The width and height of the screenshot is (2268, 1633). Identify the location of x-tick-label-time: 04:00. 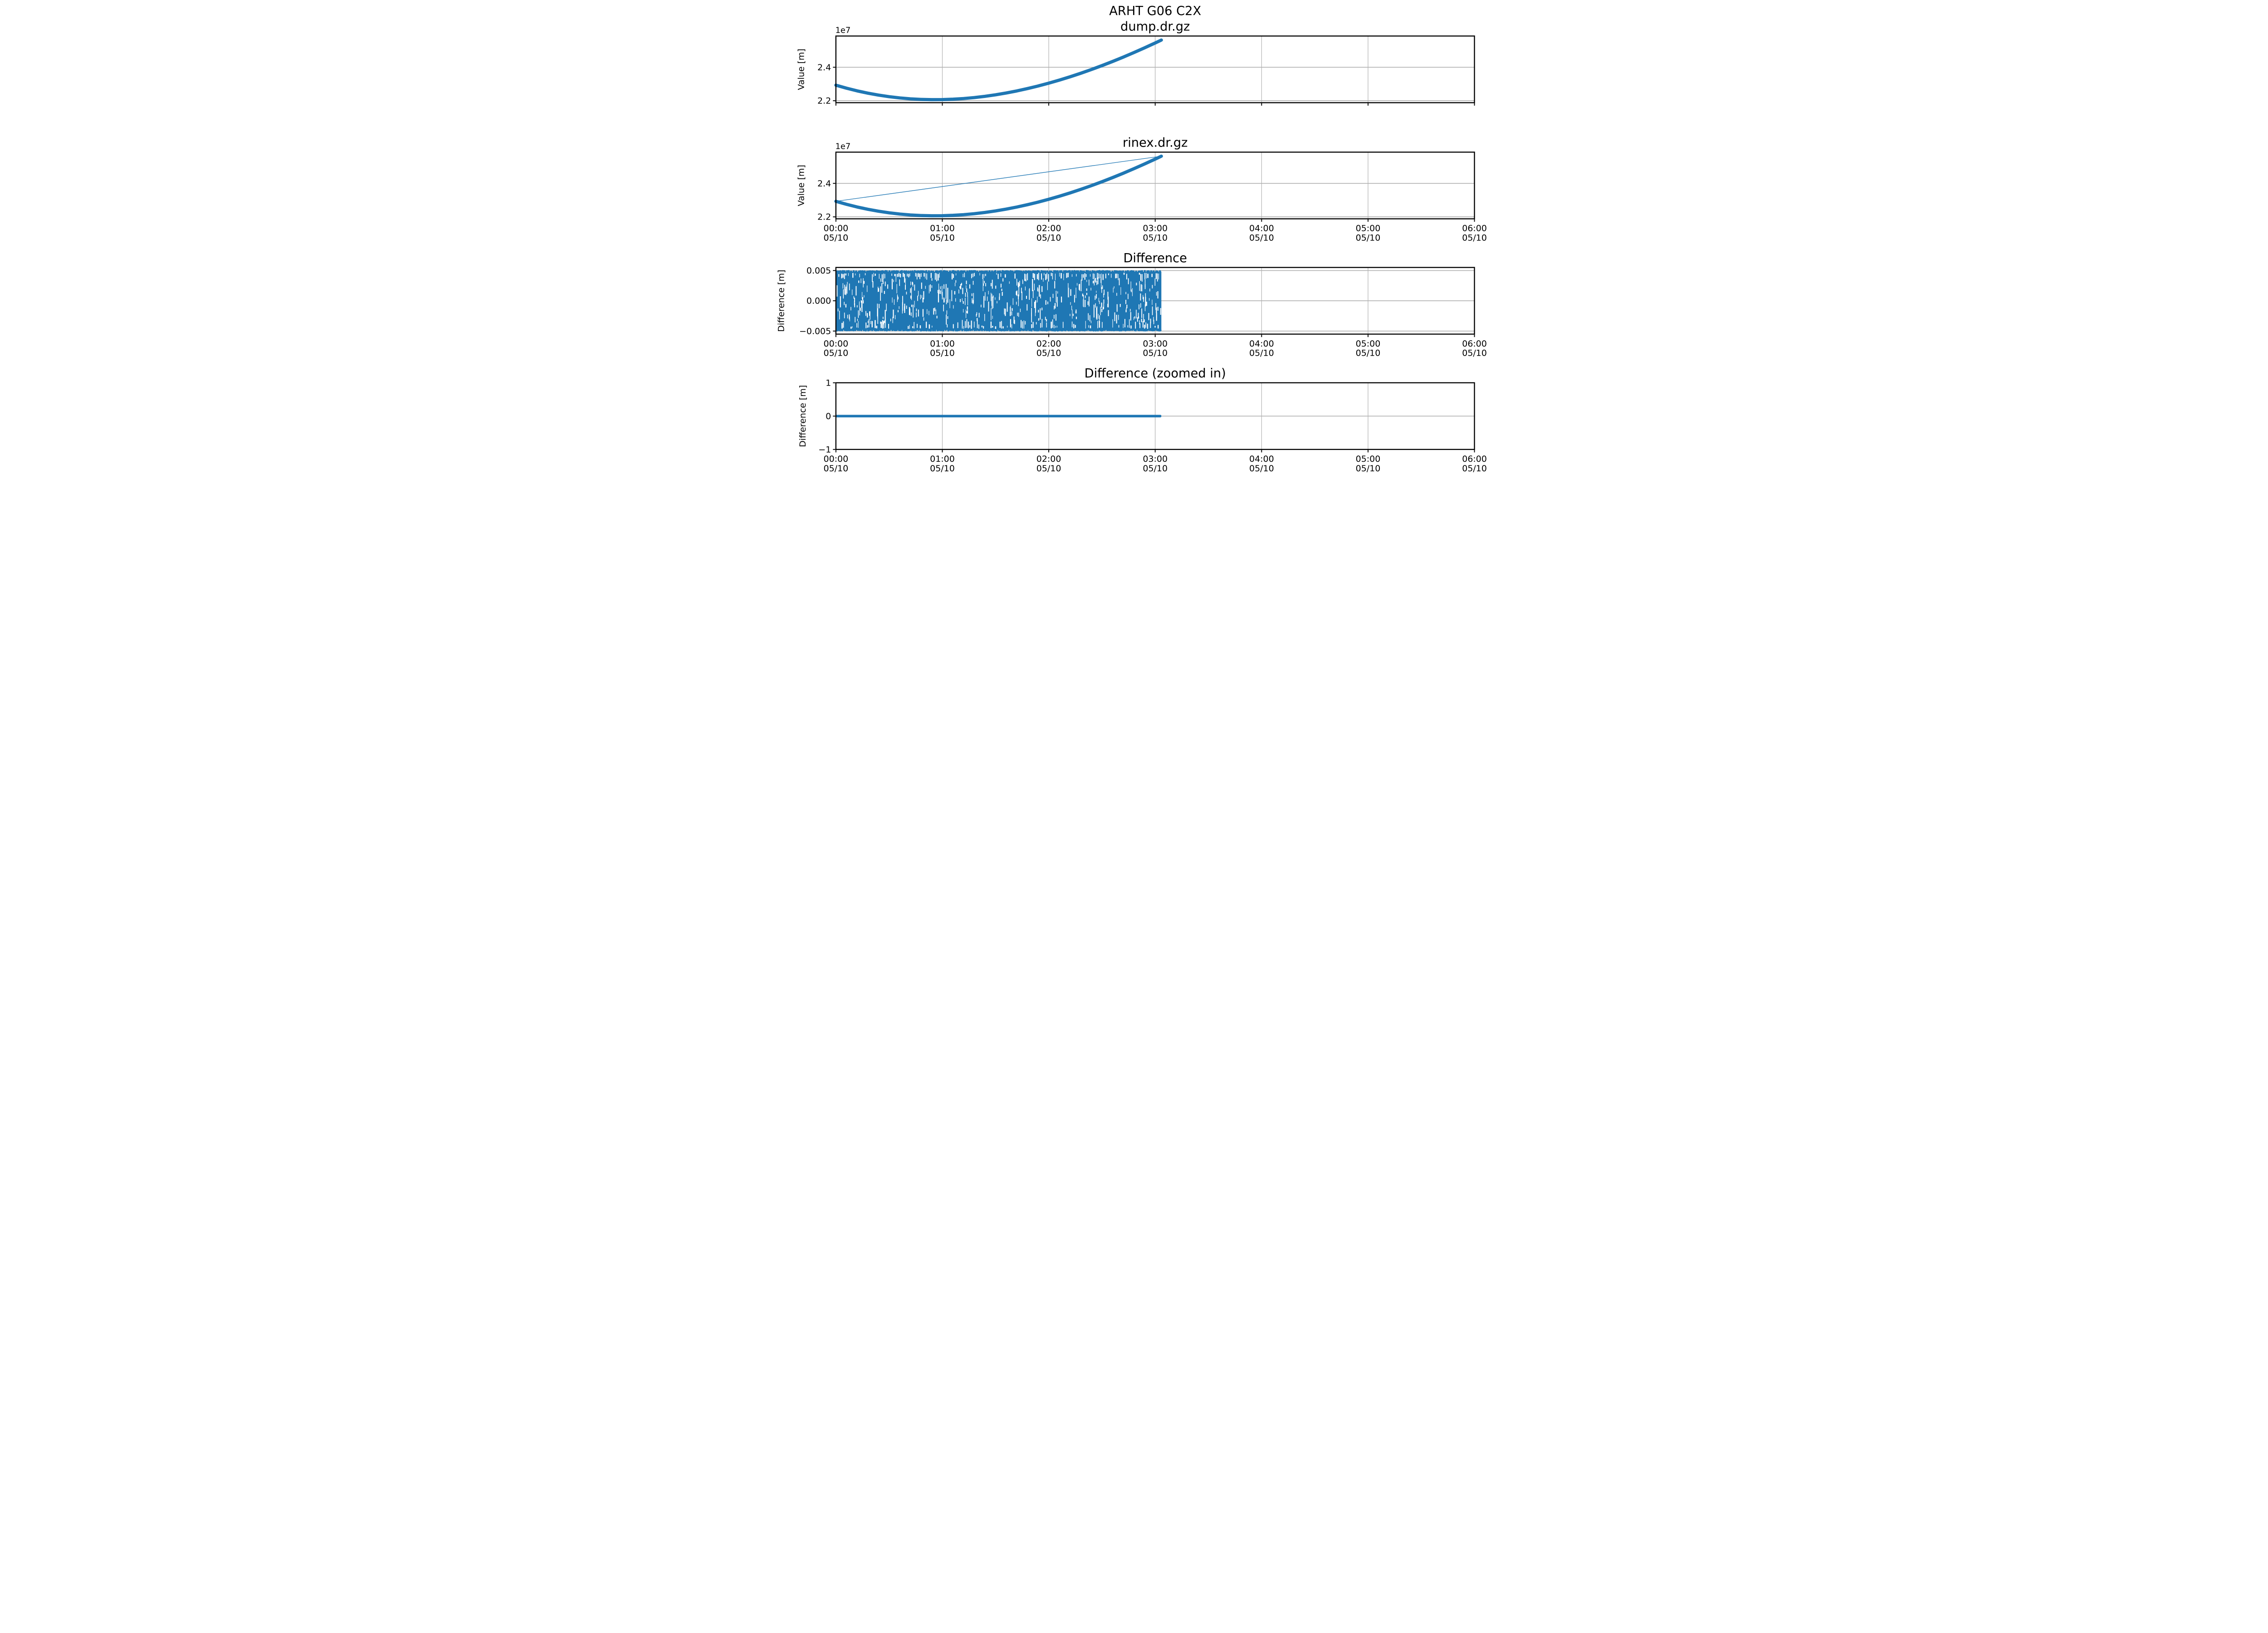
(1261, 344).